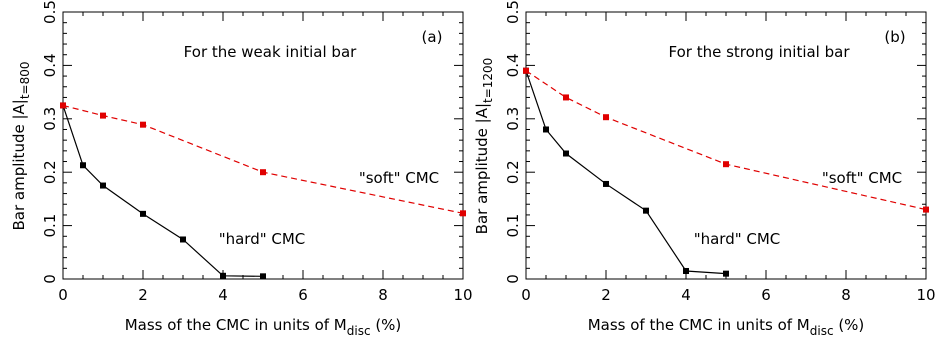 Image resolution: width=937 pixels, height=344 pixels. Describe the element at coordinates (21, 145) in the screenshot. I see `y-axis-label: Bar amplitude |A|t=800` at that location.